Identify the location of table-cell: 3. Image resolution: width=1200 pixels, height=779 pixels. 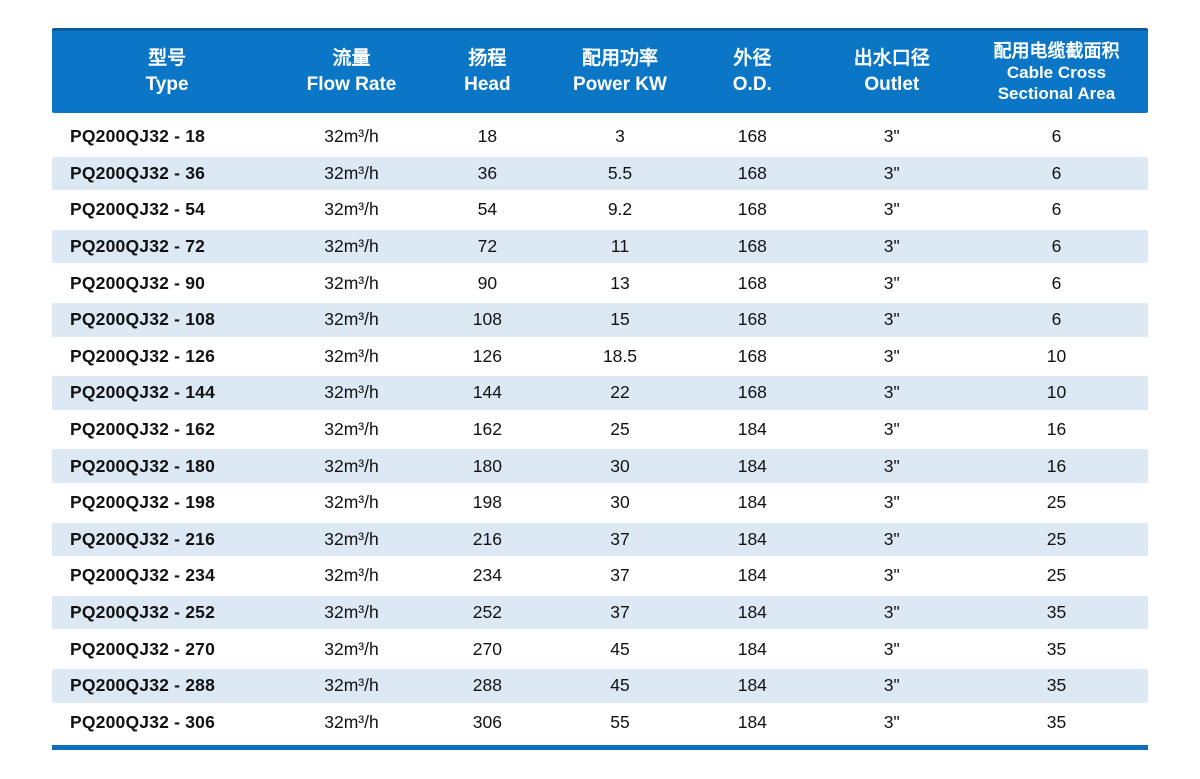
(620, 136).